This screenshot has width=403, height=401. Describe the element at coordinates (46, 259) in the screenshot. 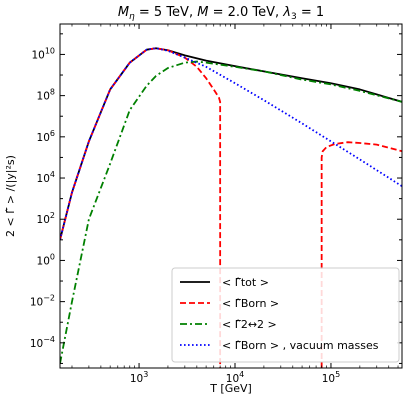

I see `y-tick-label: 10⁰` at that location.